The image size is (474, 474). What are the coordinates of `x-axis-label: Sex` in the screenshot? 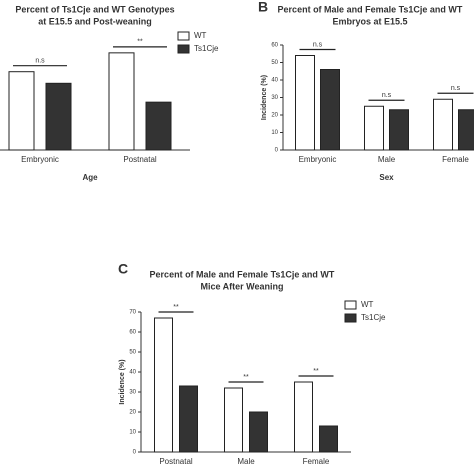 It's located at (386, 177).